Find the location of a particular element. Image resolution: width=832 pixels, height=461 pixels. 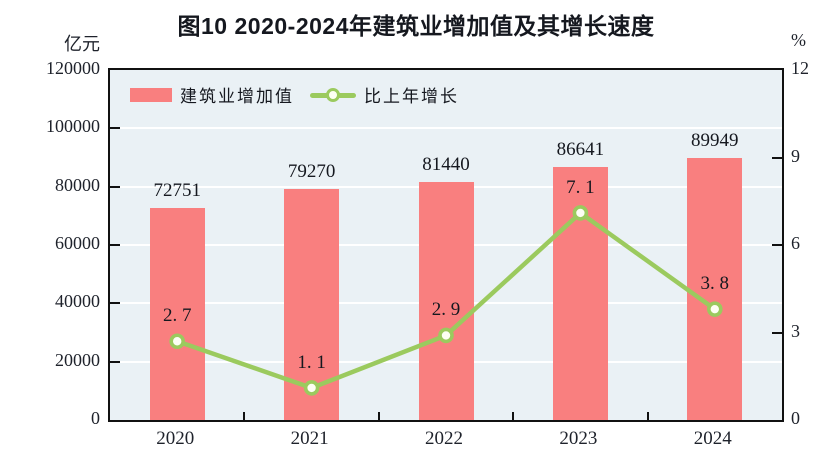

bar-2024 is located at coordinates (715, 288).